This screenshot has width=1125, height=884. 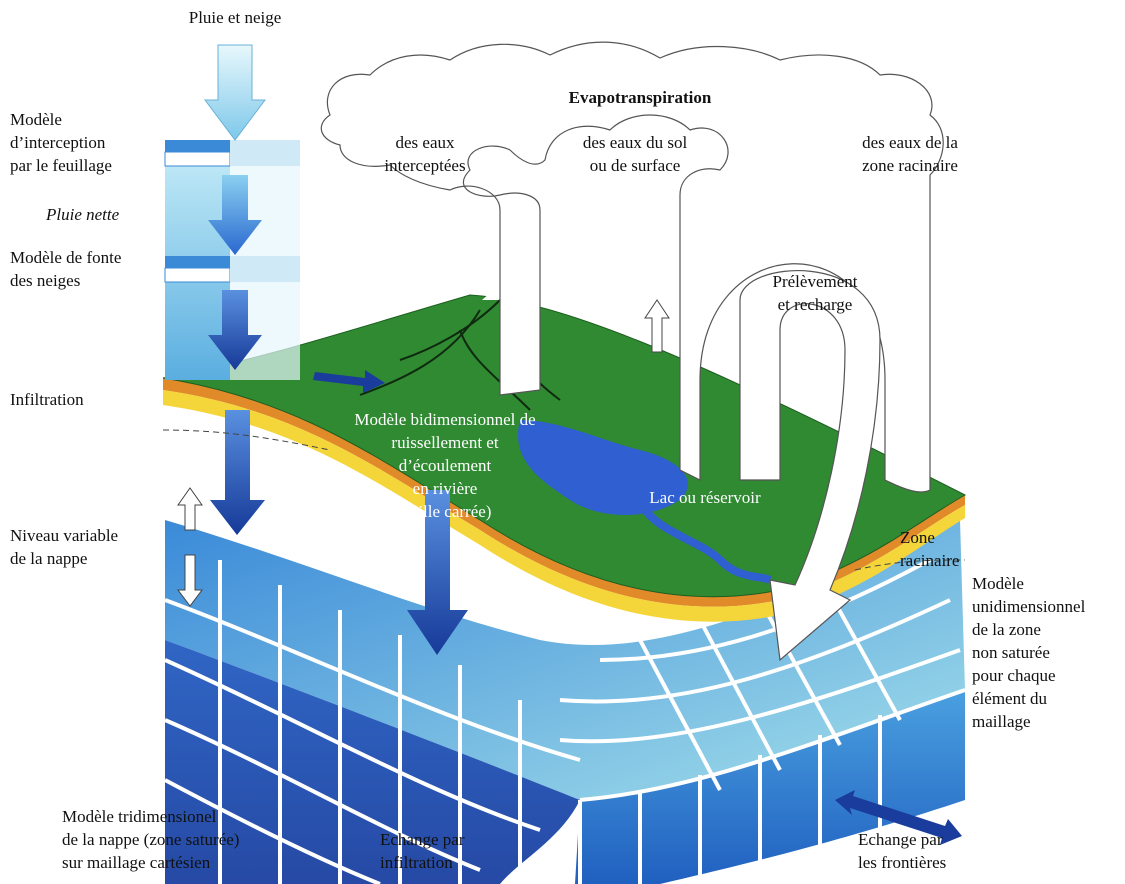 I want to click on label-evapo-sol: des eaux du sol ou de surface, so click(x=635, y=154).